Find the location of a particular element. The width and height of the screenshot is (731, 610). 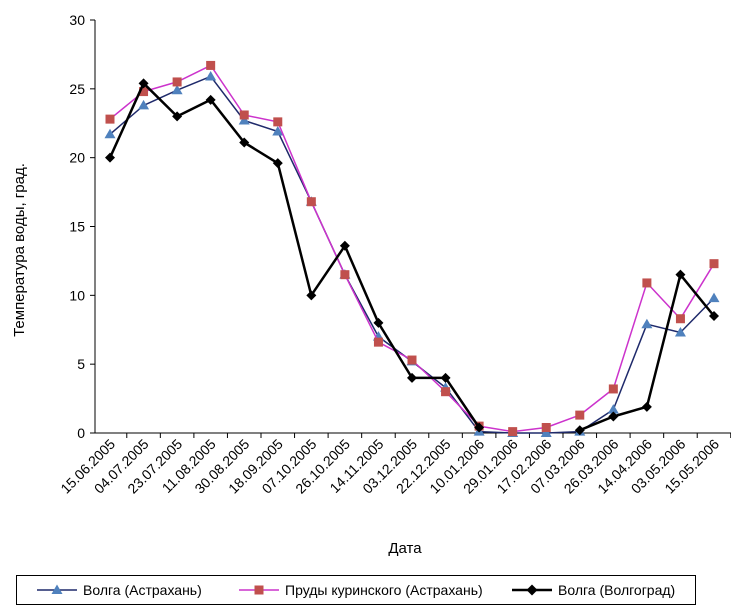

y-tick-label: 15 is located at coordinates (77, 227).